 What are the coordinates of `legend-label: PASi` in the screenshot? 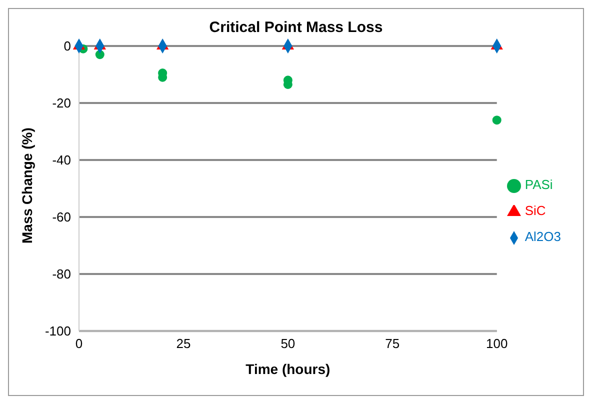 It's located at (538, 184).